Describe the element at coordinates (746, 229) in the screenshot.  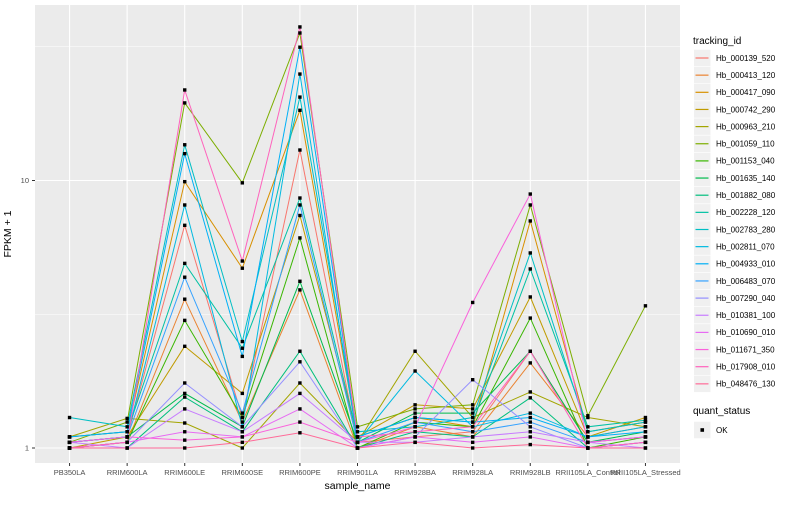
I see `legend-label-Hb_002783_280: Hb_002783_280` at that location.